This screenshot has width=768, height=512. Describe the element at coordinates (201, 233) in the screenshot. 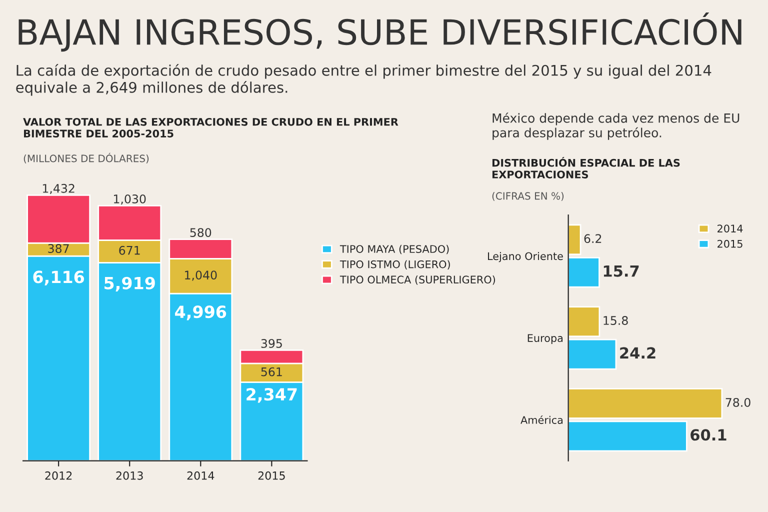

I see `data-label: 580` at that location.